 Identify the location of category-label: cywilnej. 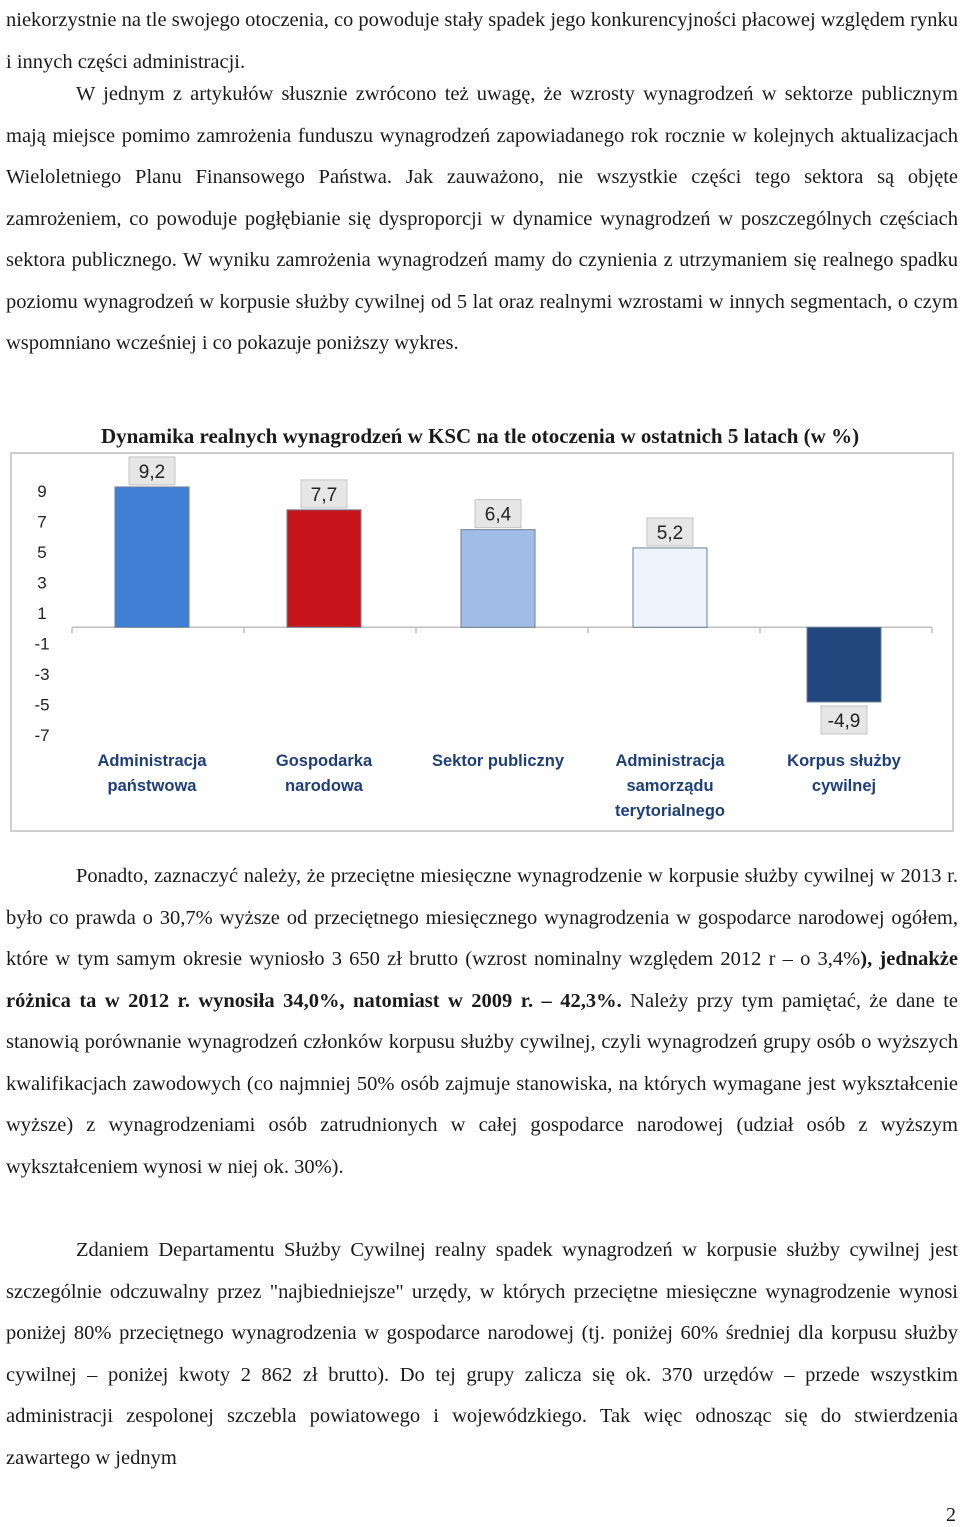
(844, 786).